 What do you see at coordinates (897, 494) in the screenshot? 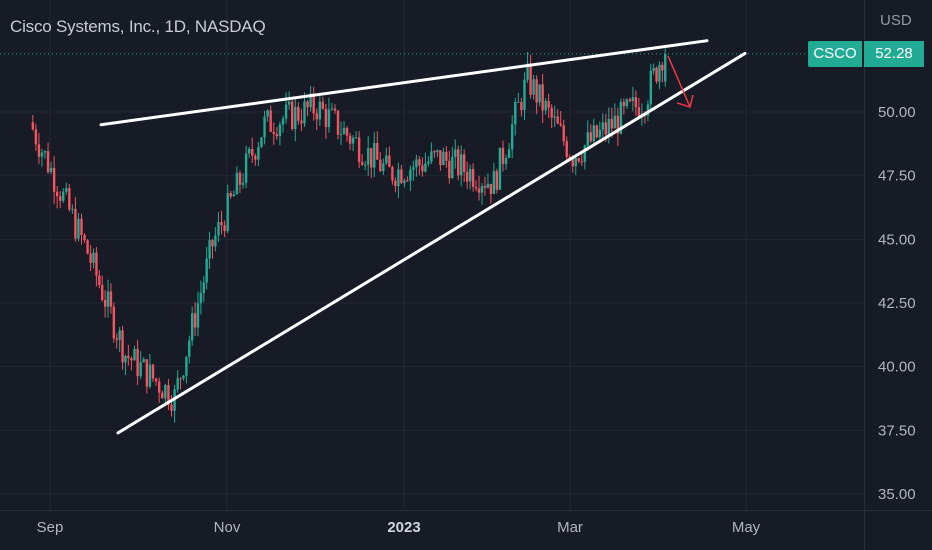
I see `y-tick-label: 35.00` at bounding box center [897, 494].